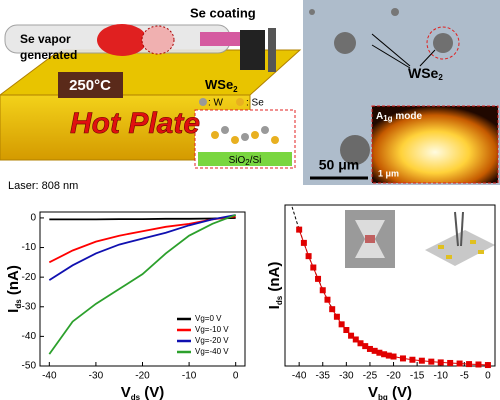 The image size is (500, 400). Describe the element at coordinates (236, 376) in the screenshot. I see `x-tick-label: 0` at that location.